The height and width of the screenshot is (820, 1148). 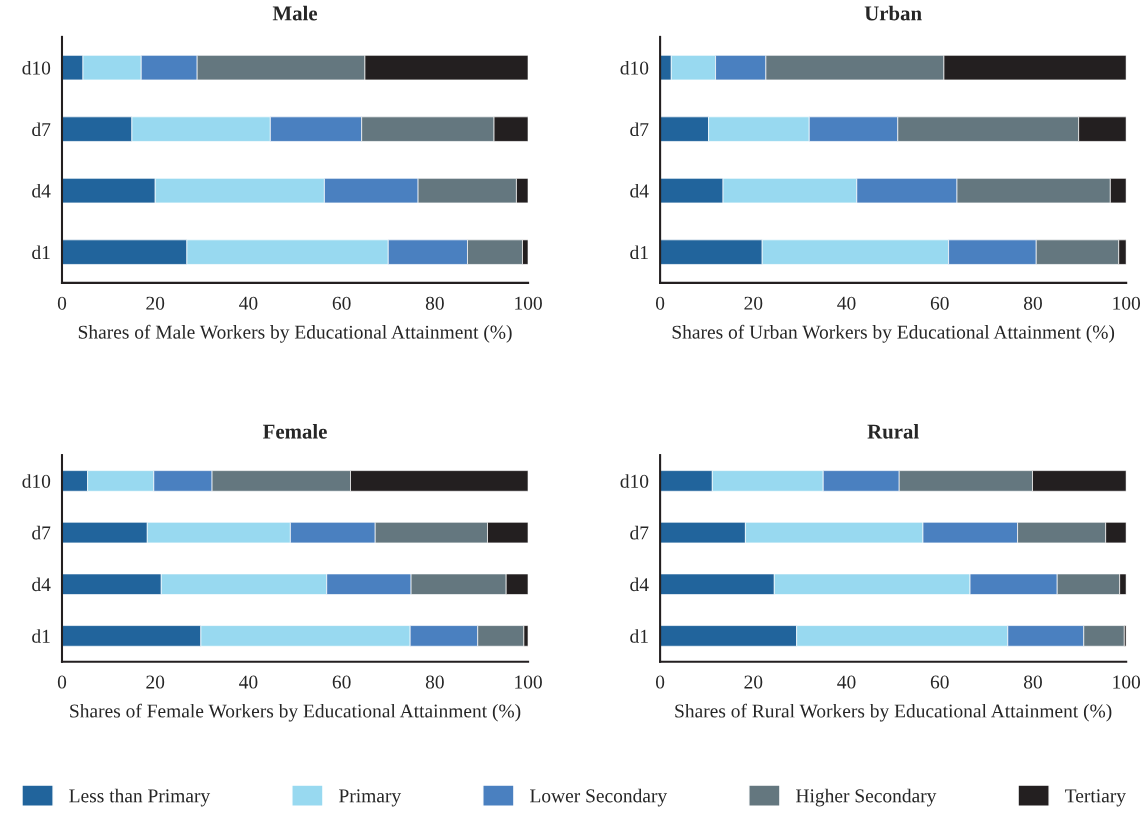 What do you see at coordinates (295, 13) in the screenshot?
I see `chart-title: Male` at bounding box center [295, 13].